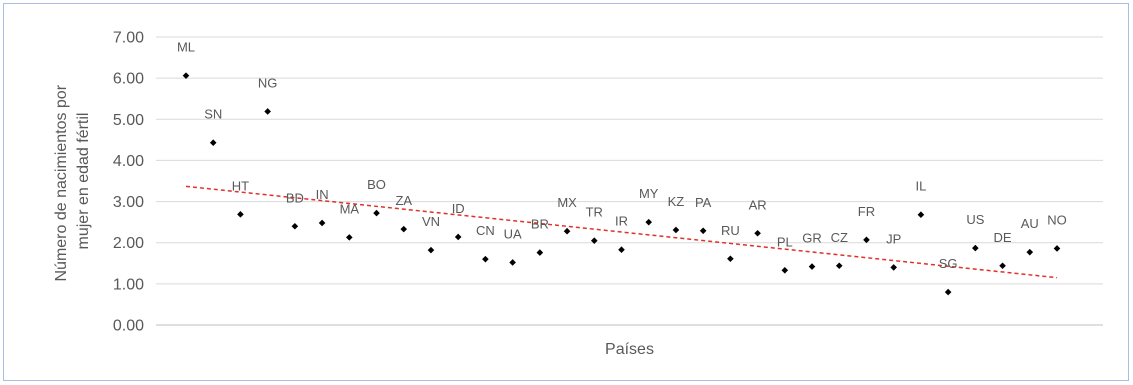 Image resolution: width=1133 pixels, height=385 pixels. Describe the element at coordinates (128, 120) in the screenshot. I see `y-tick-label: 5.00` at that location.